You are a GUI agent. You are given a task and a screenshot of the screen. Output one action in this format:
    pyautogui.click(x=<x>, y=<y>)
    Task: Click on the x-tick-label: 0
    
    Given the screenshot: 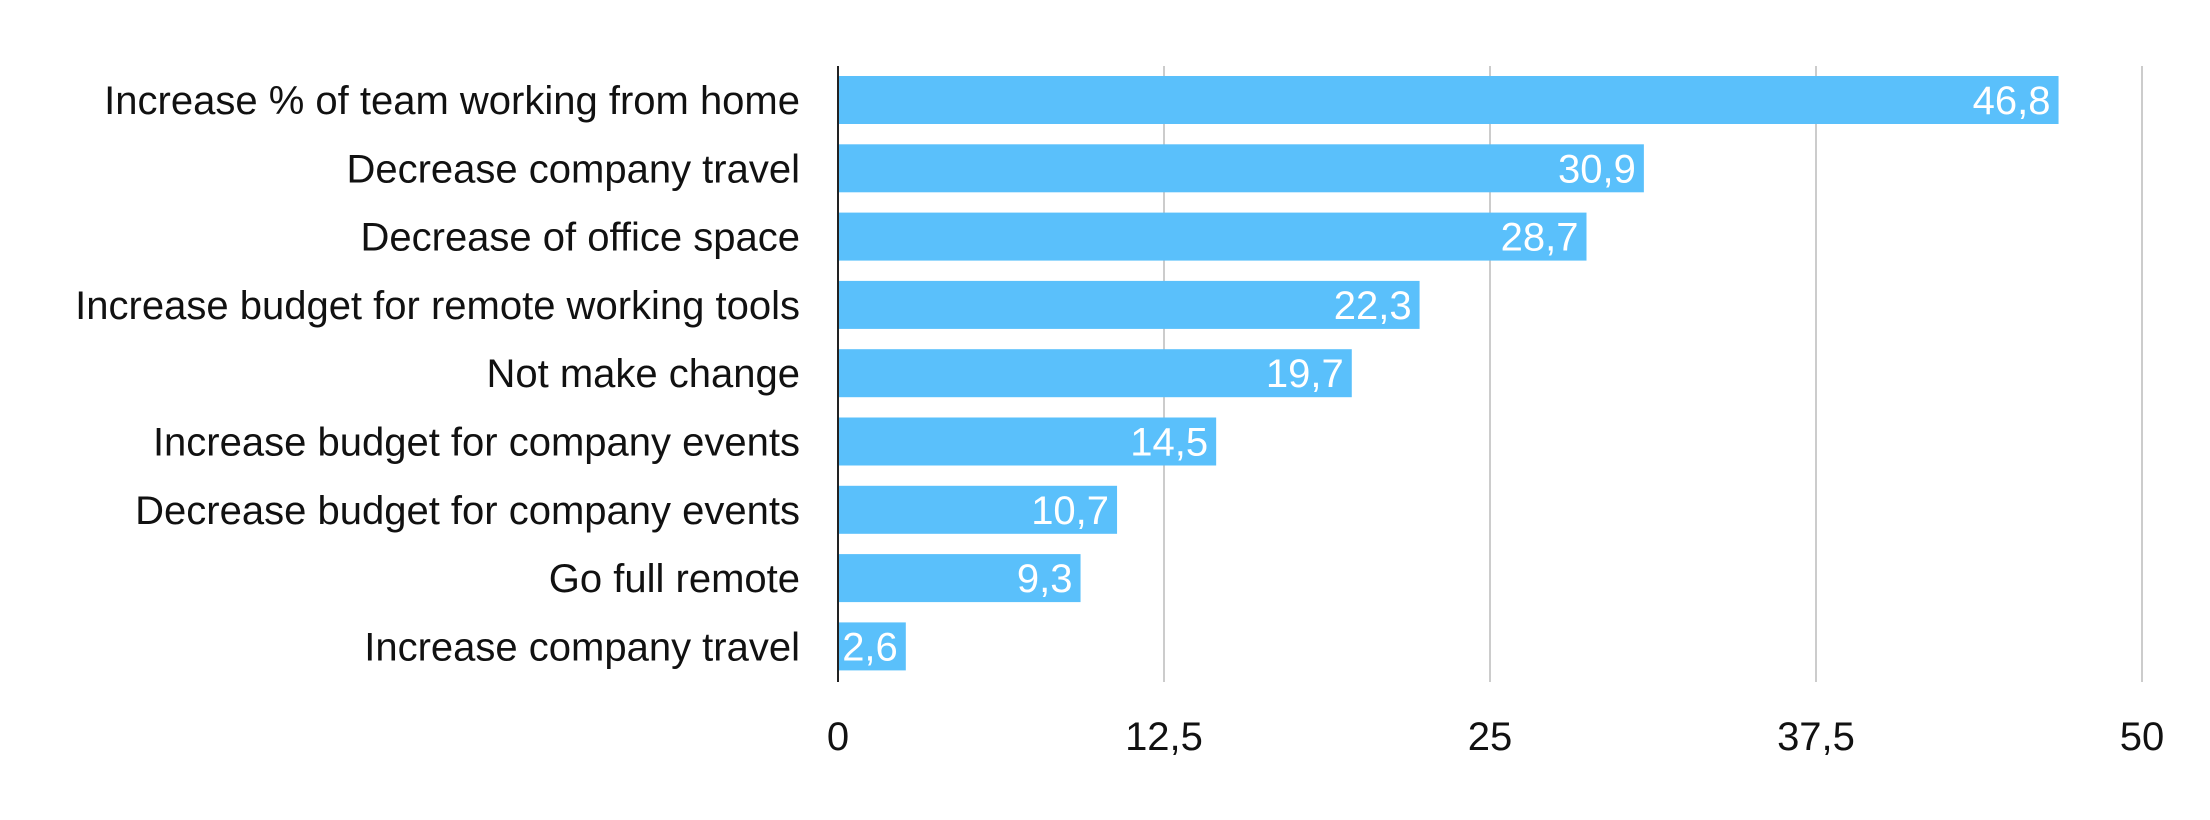 What is the action you would take?
    pyautogui.click(x=838, y=737)
    